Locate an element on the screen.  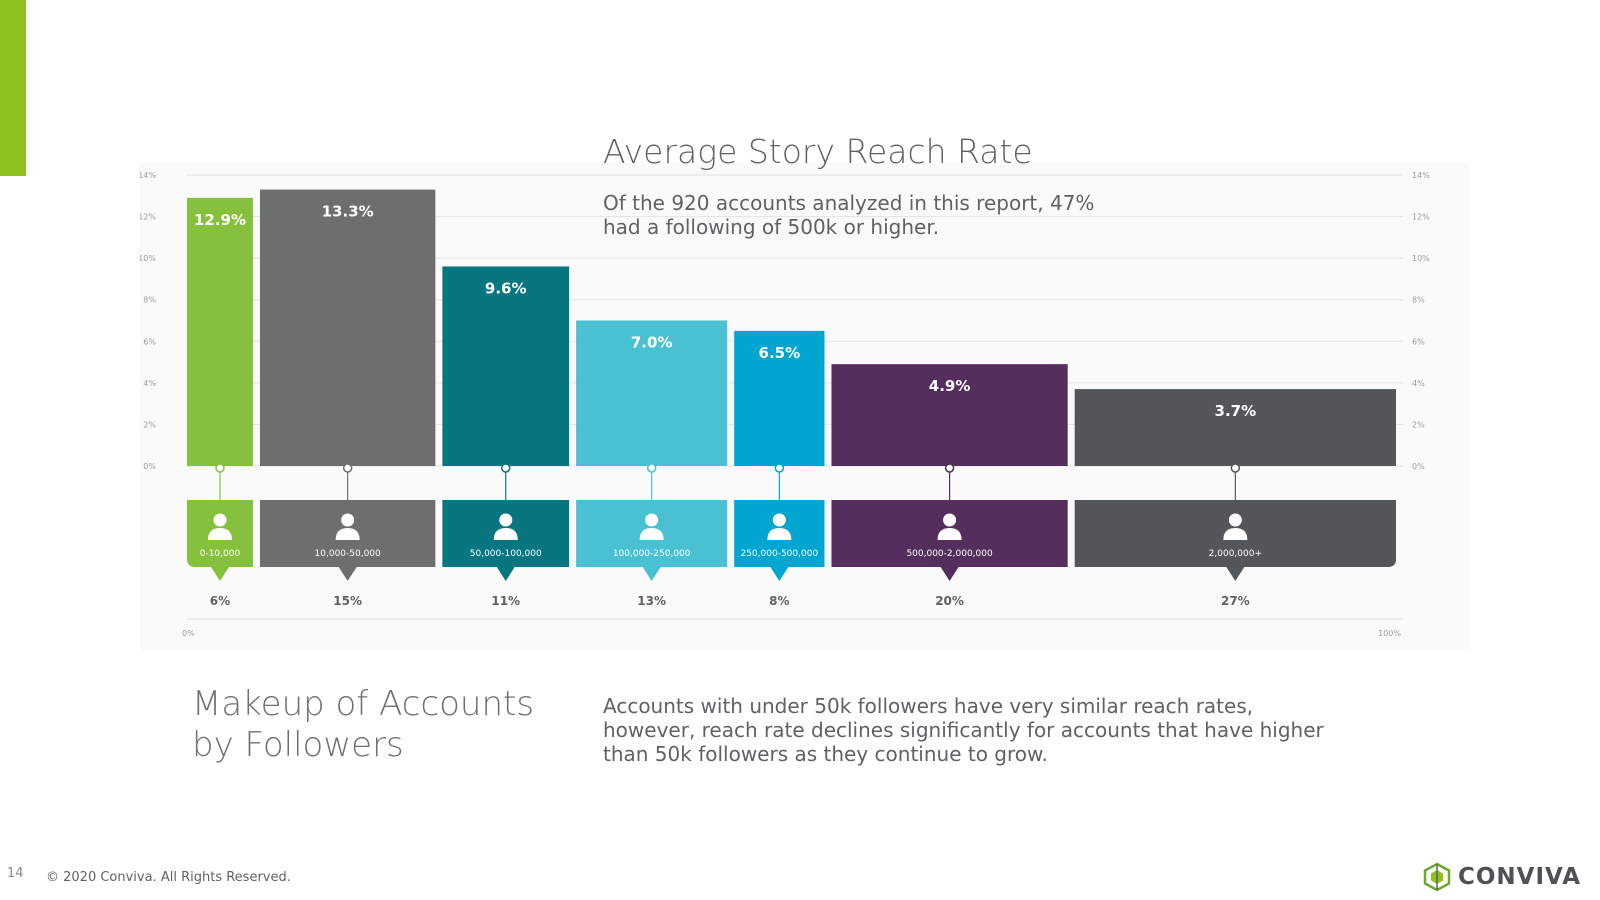
y-tick-label-left: 10% is located at coordinates (148, 258).